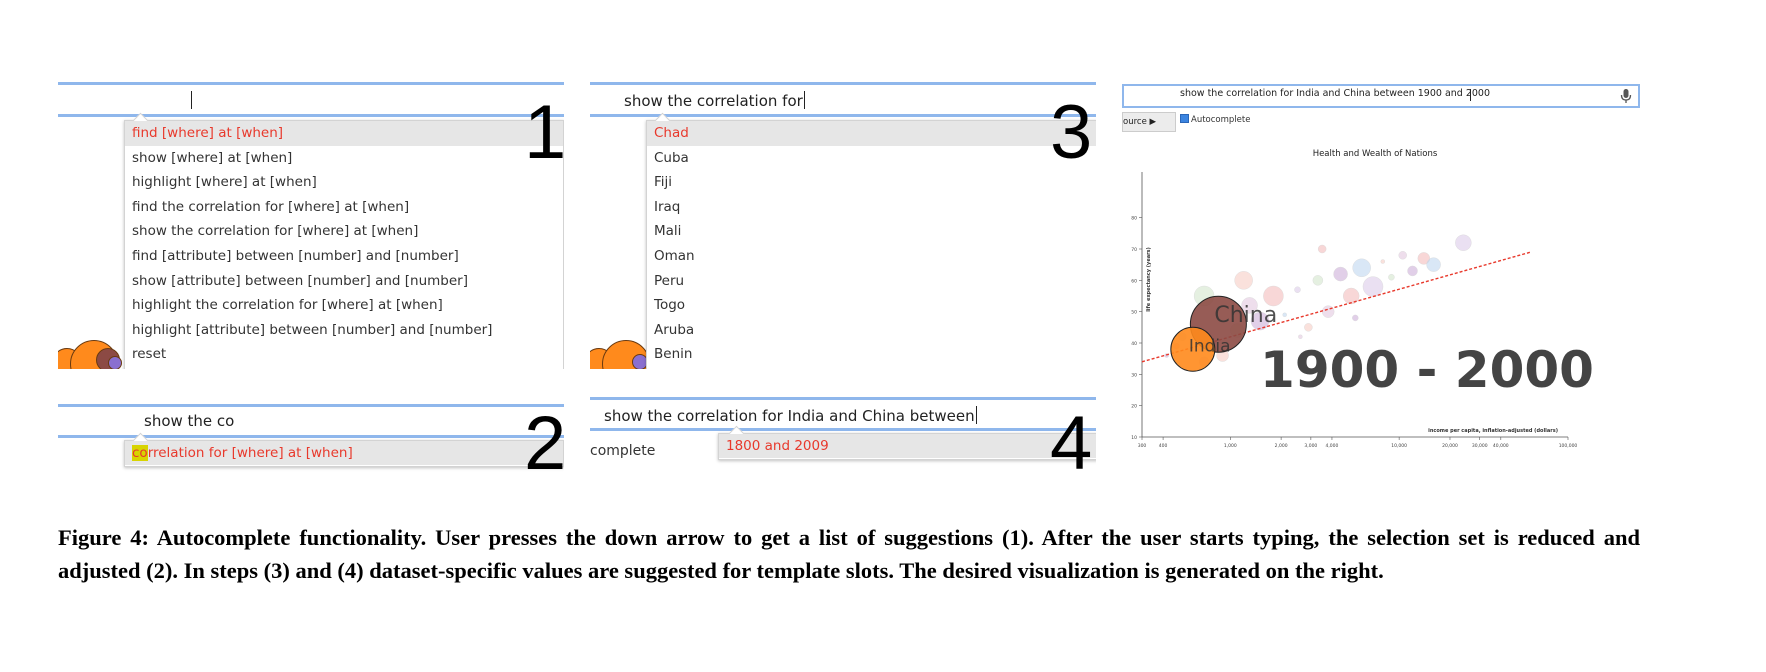  I want to click on query-text: show the co, so click(189, 421).